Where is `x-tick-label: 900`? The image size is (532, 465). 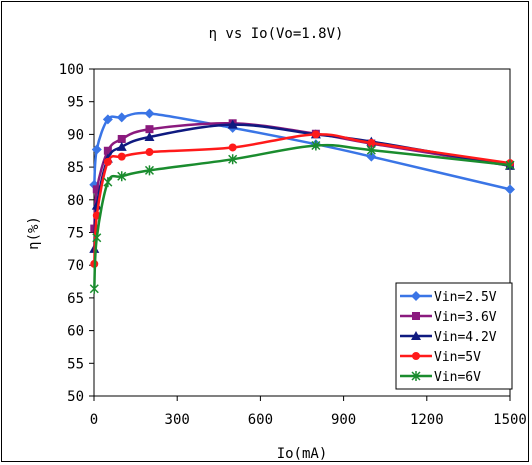
x-tick-label: 900 is located at coordinates (343, 420).